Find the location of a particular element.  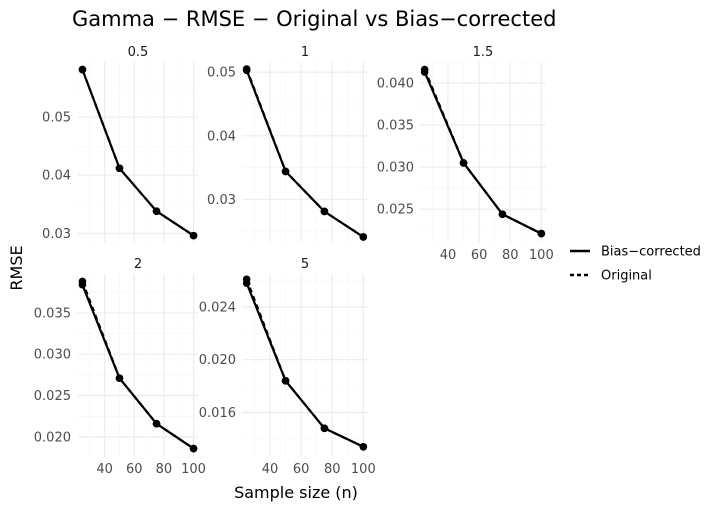

panel-1.5: 1.5 0.025 0.030 0.035 0.040 40 60 80 100 is located at coordinates (465, 154).